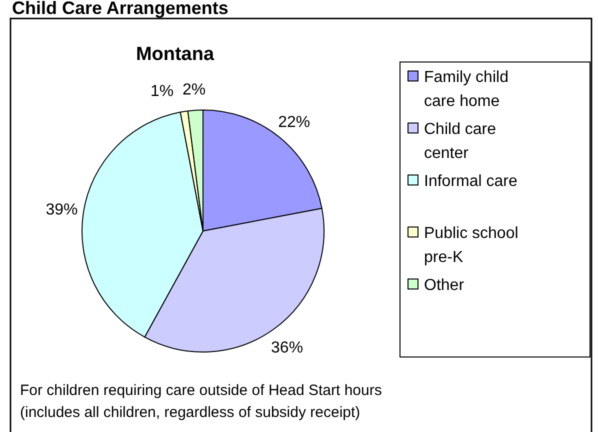 This screenshot has height=432, width=598. What do you see at coordinates (190, 412) in the screenshot?
I see `text: (includes all children, regardless of subsidy receipt)` at bounding box center [190, 412].